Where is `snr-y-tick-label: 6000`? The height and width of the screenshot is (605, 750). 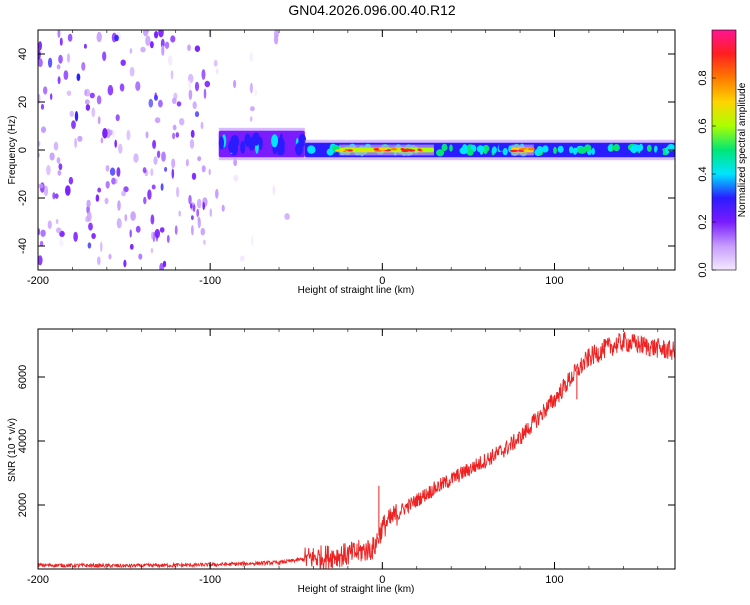 snr-y-tick-label: 6000 is located at coordinates (23, 377).